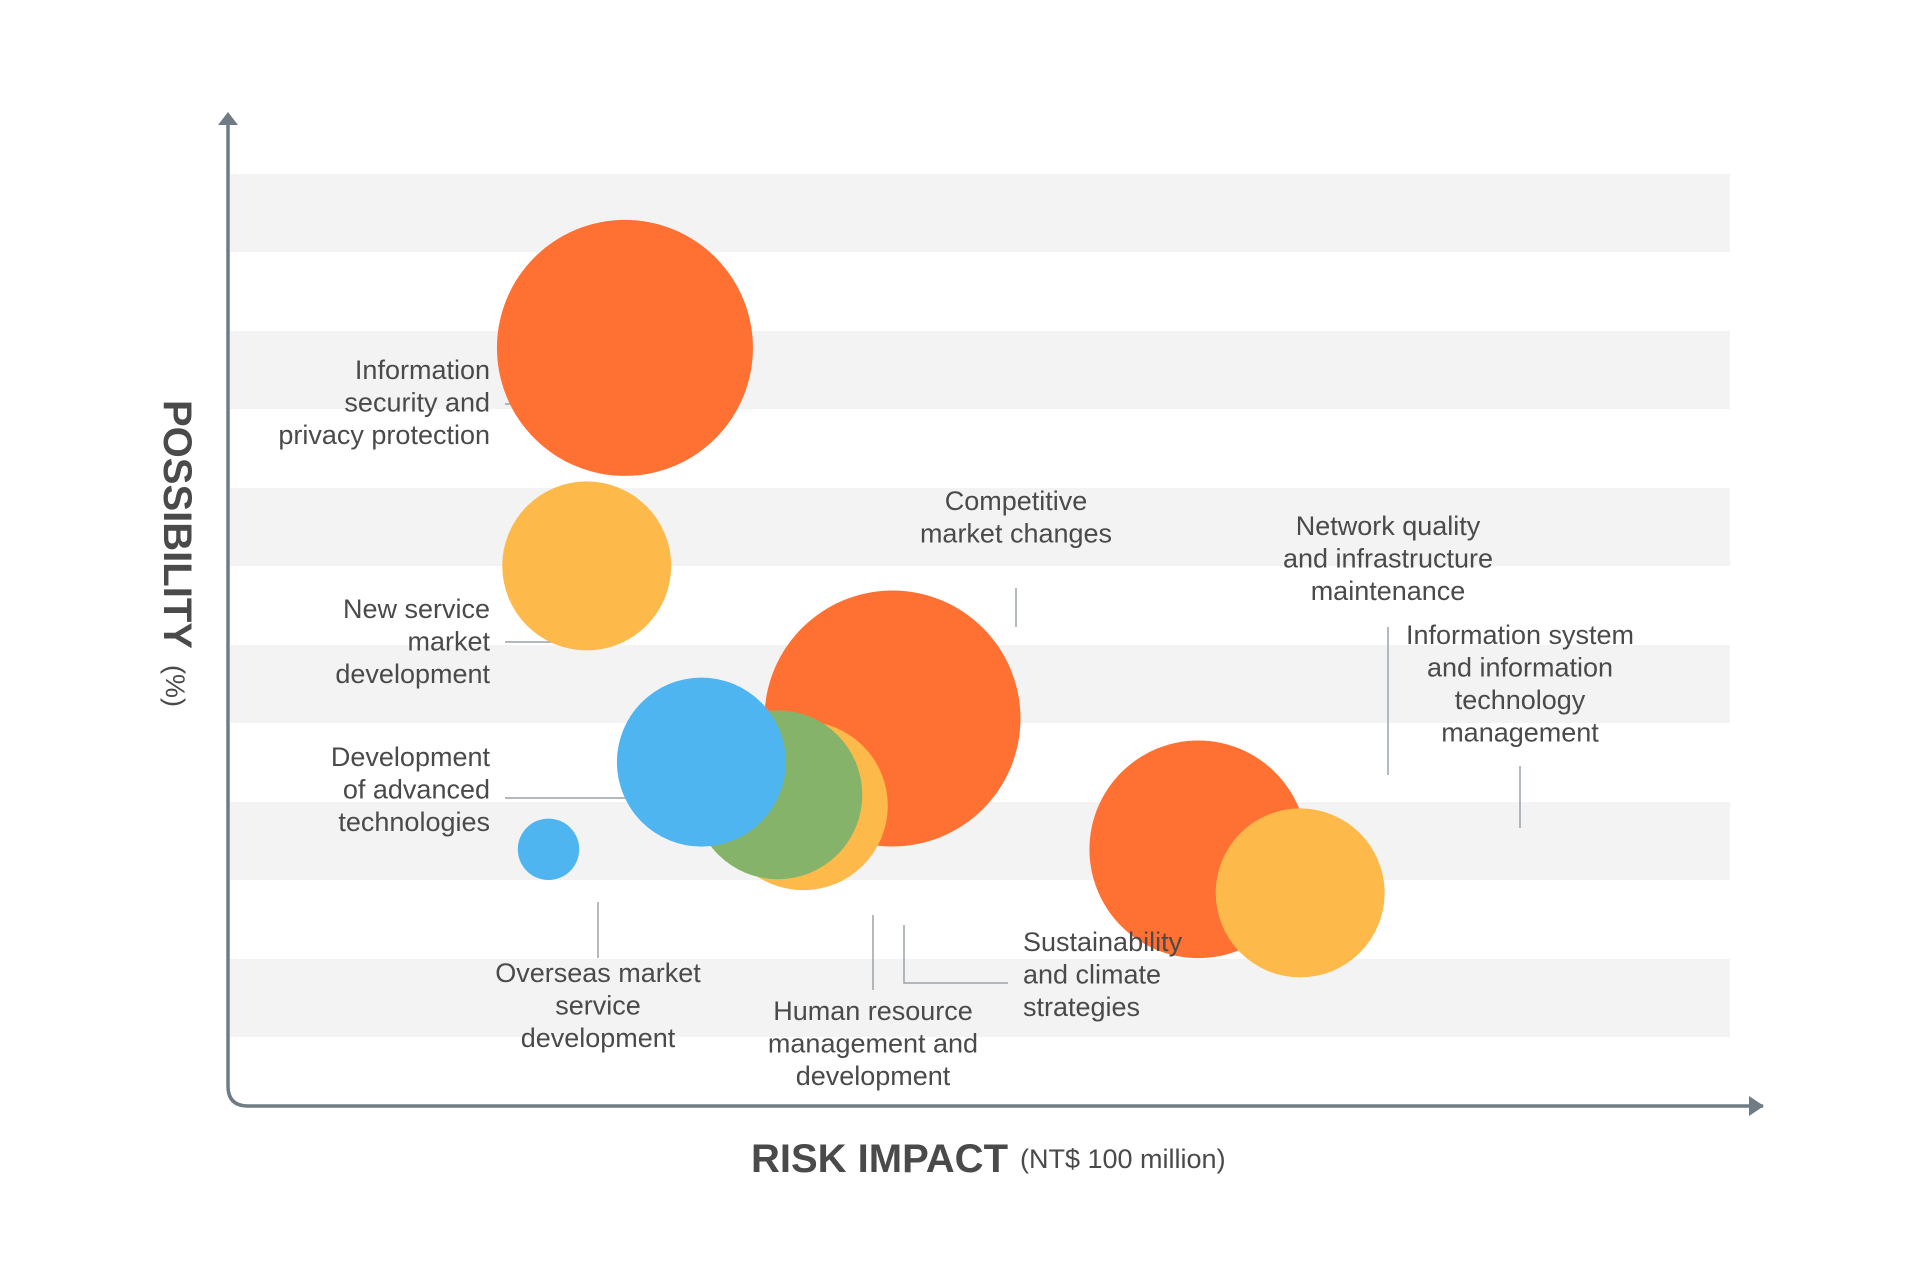 This screenshot has width=1921, height=1281. Describe the element at coordinates (1388, 526) in the screenshot. I see `bubble-label-line: Network quality` at that location.